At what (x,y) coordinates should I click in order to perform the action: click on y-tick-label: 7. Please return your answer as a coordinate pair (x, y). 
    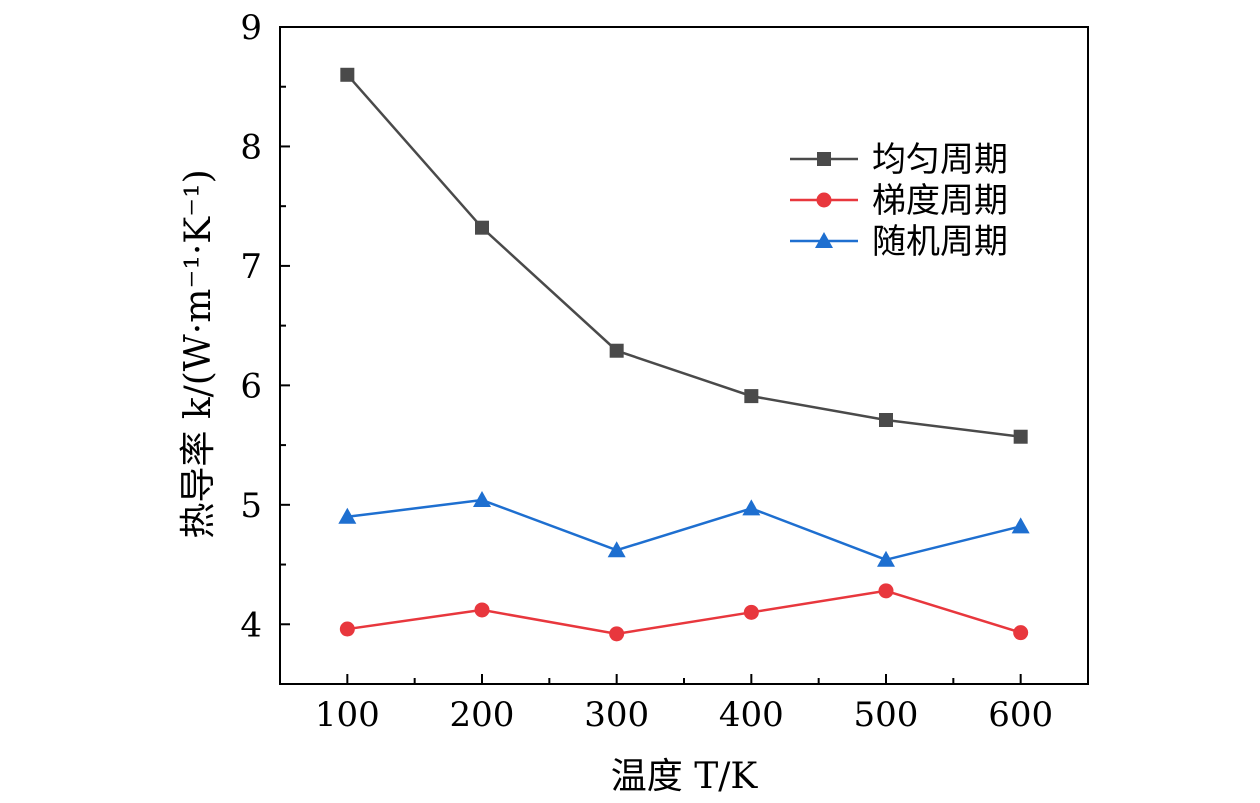
    Looking at the image, I should click on (251, 267).